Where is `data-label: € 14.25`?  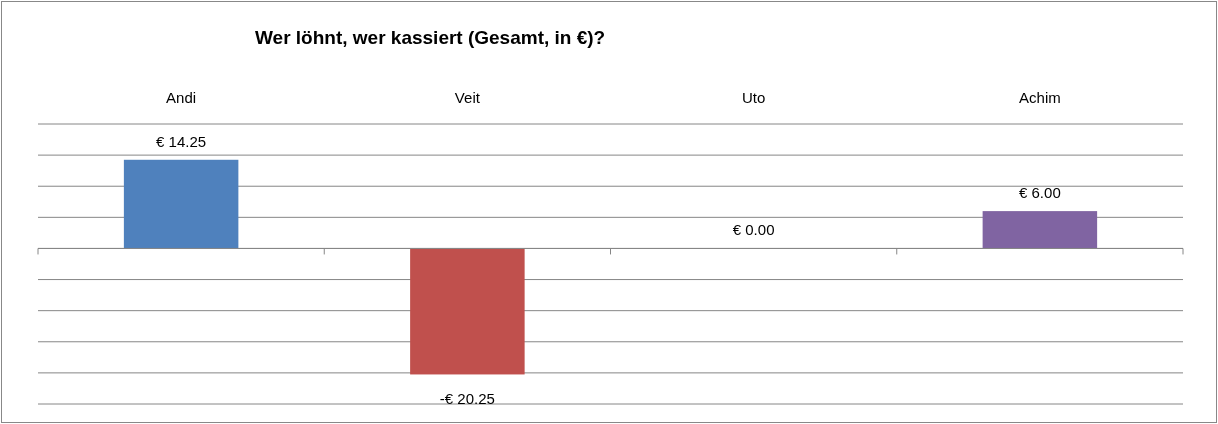
data-label: € 14.25 is located at coordinates (181, 141).